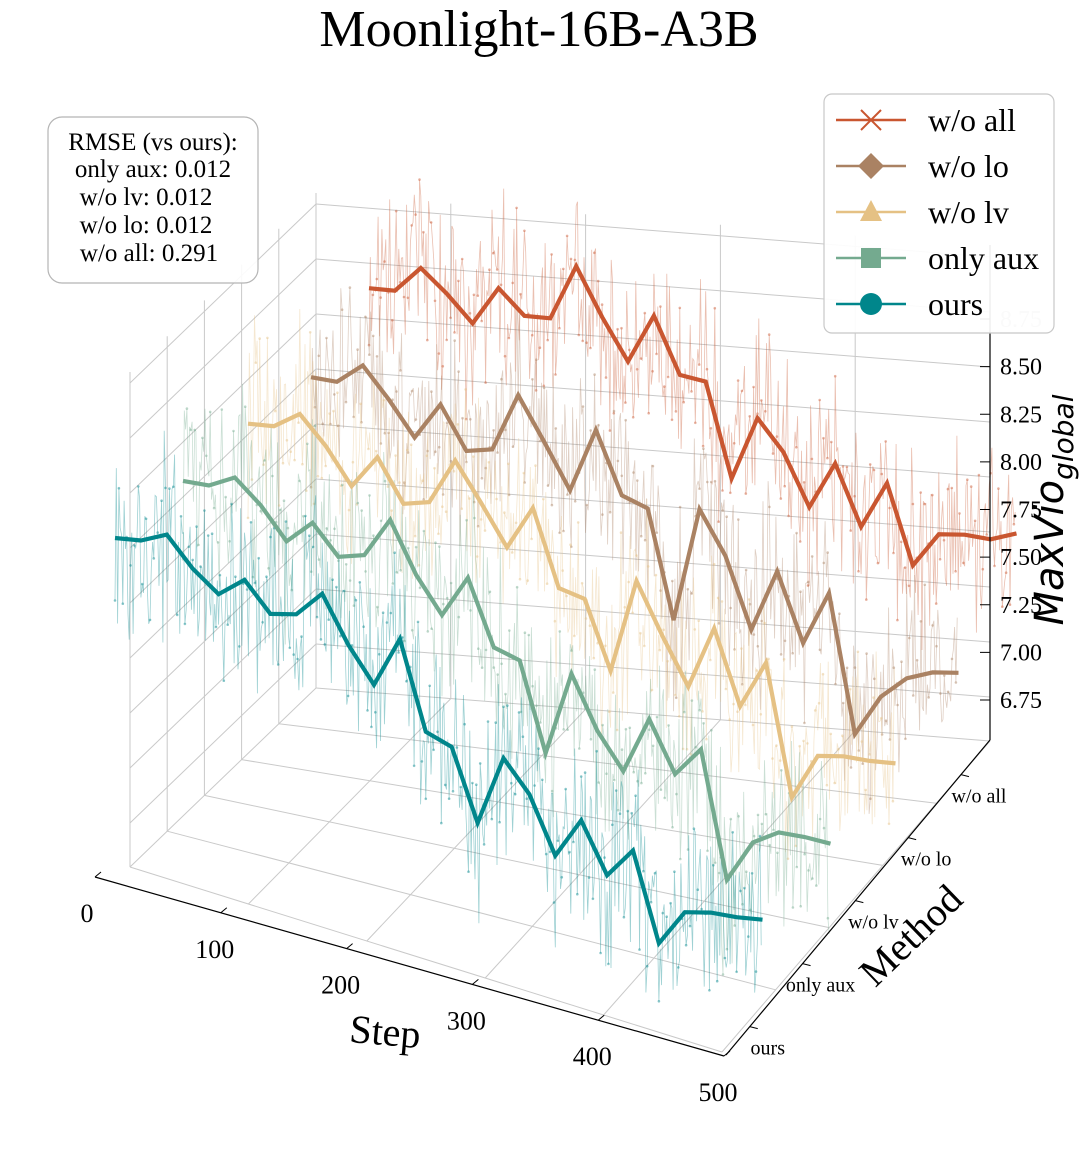  Describe the element at coordinates (1021, 701) in the screenshot. I see `z-tick-label: 6.75` at that location.